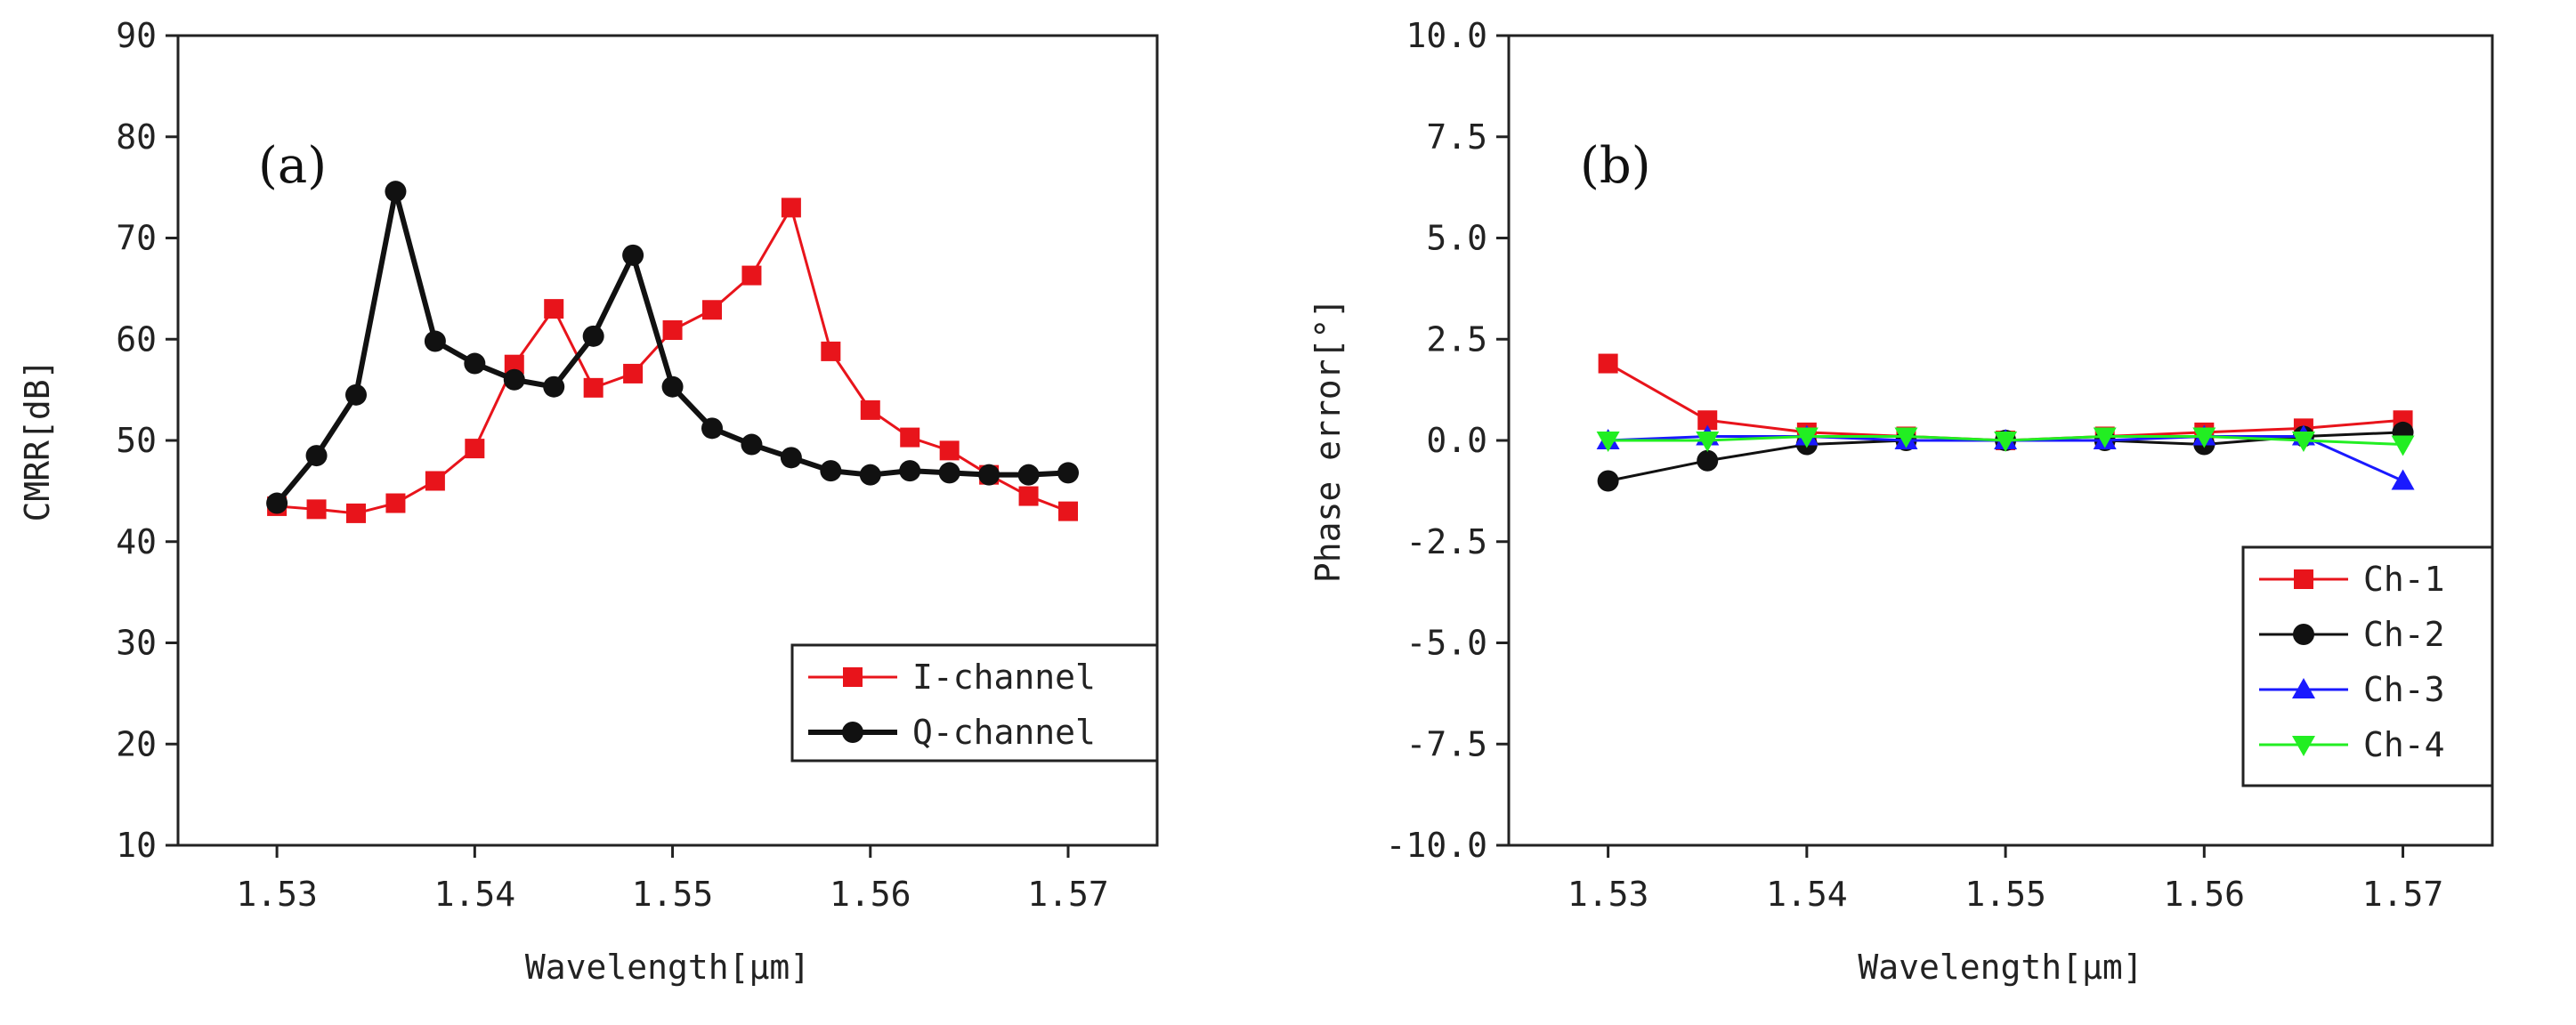 This screenshot has width=2576, height=1025. Describe the element at coordinates (1456, 339) in the screenshot. I see `y-tick-label: 2.5` at that location.